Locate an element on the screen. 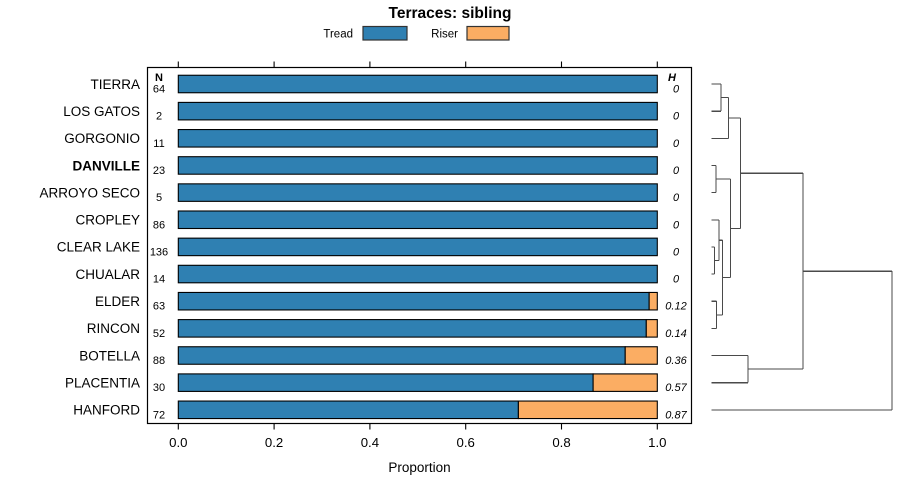  x-axis-tick-label: 0.6 is located at coordinates (466, 442).